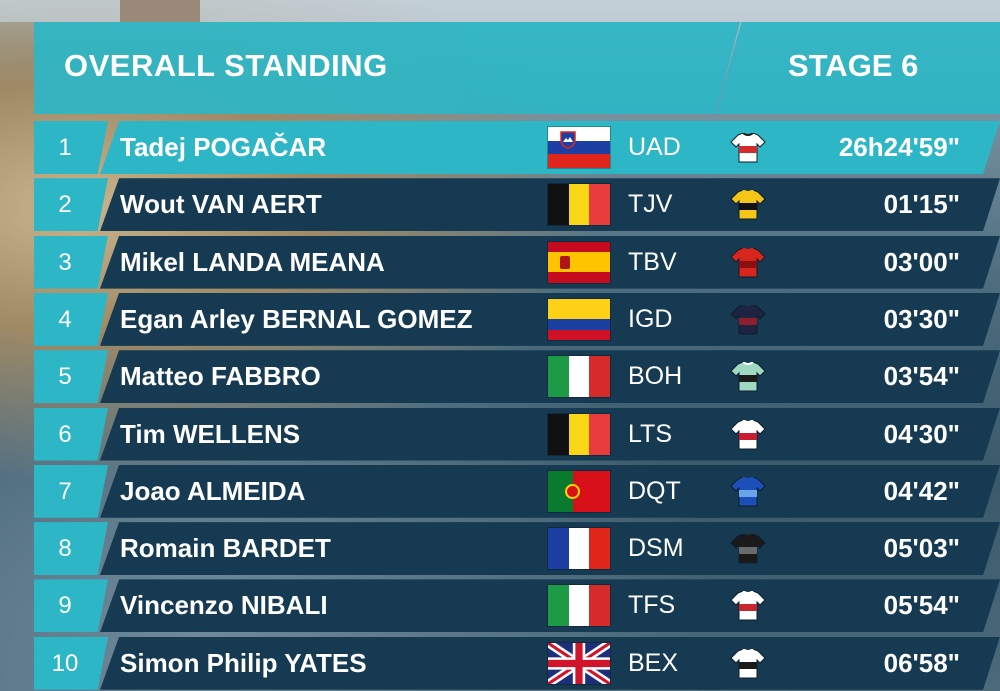 The width and height of the screenshot is (1000, 691). Describe the element at coordinates (221, 204) in the screenshot. I see `rider-name: Wout VAN AERT` at that location.